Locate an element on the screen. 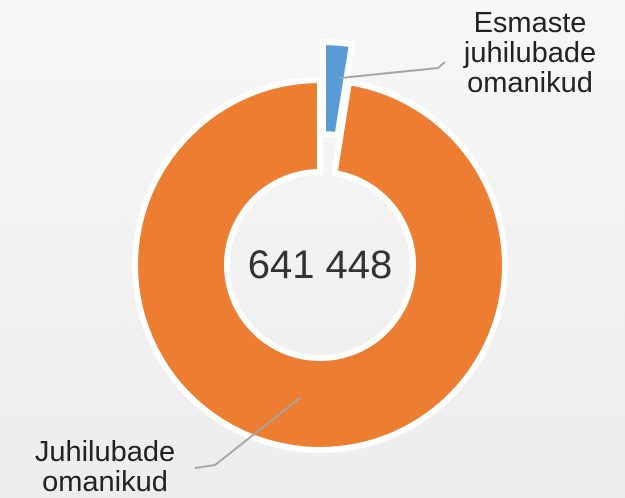 This screenshot has width=625, height=498. slice-label: Juhilubade omanikud is located at coordinates (105, 467).